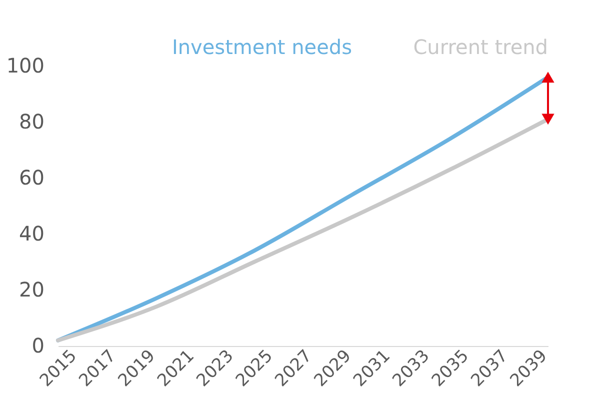 Image resolution: width=598 pixels, height=405 pixels. What do you see at coordinates (25, 66) in the screenshot?
I see `y-tick-label: 100` at bounding box center [25, 66].